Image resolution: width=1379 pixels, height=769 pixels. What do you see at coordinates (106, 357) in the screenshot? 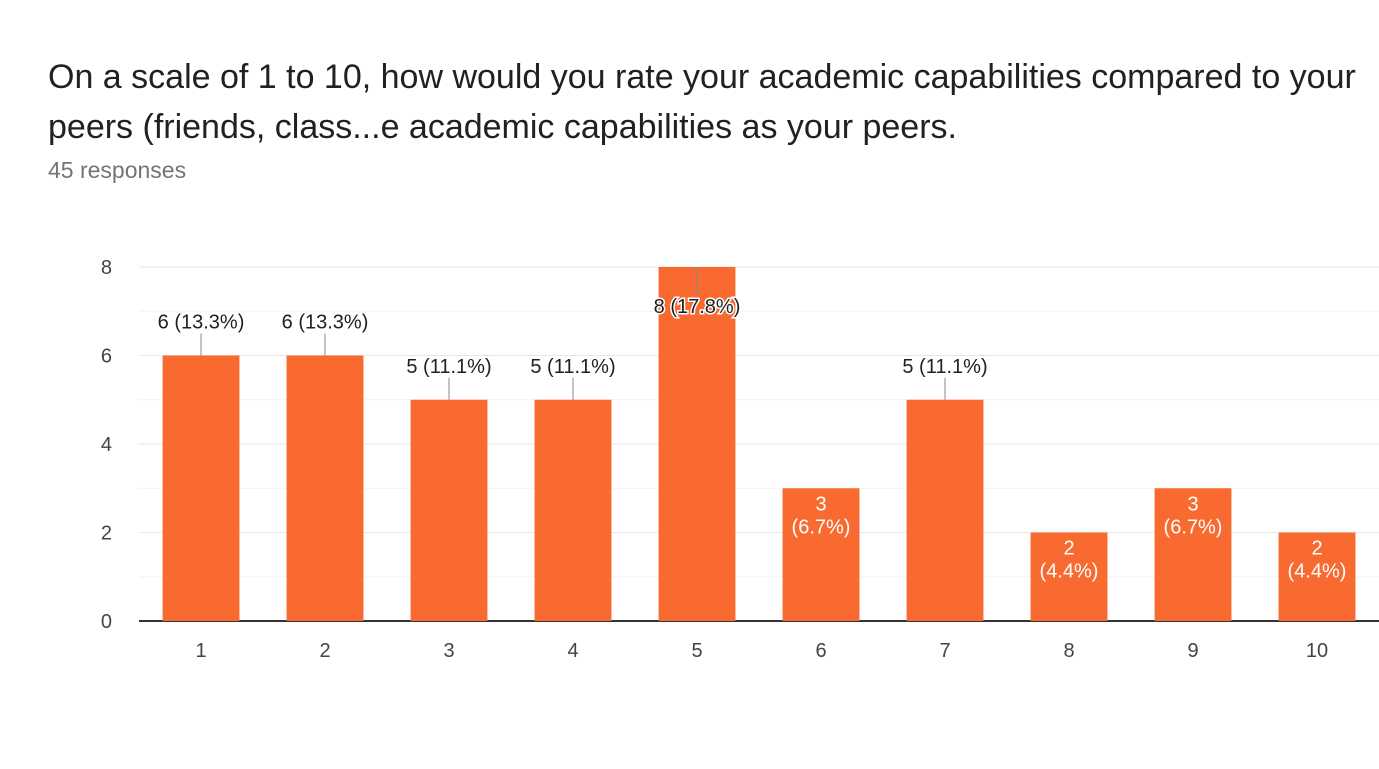
I see `y-tick-label: 6` at bounding box center [106, 357].